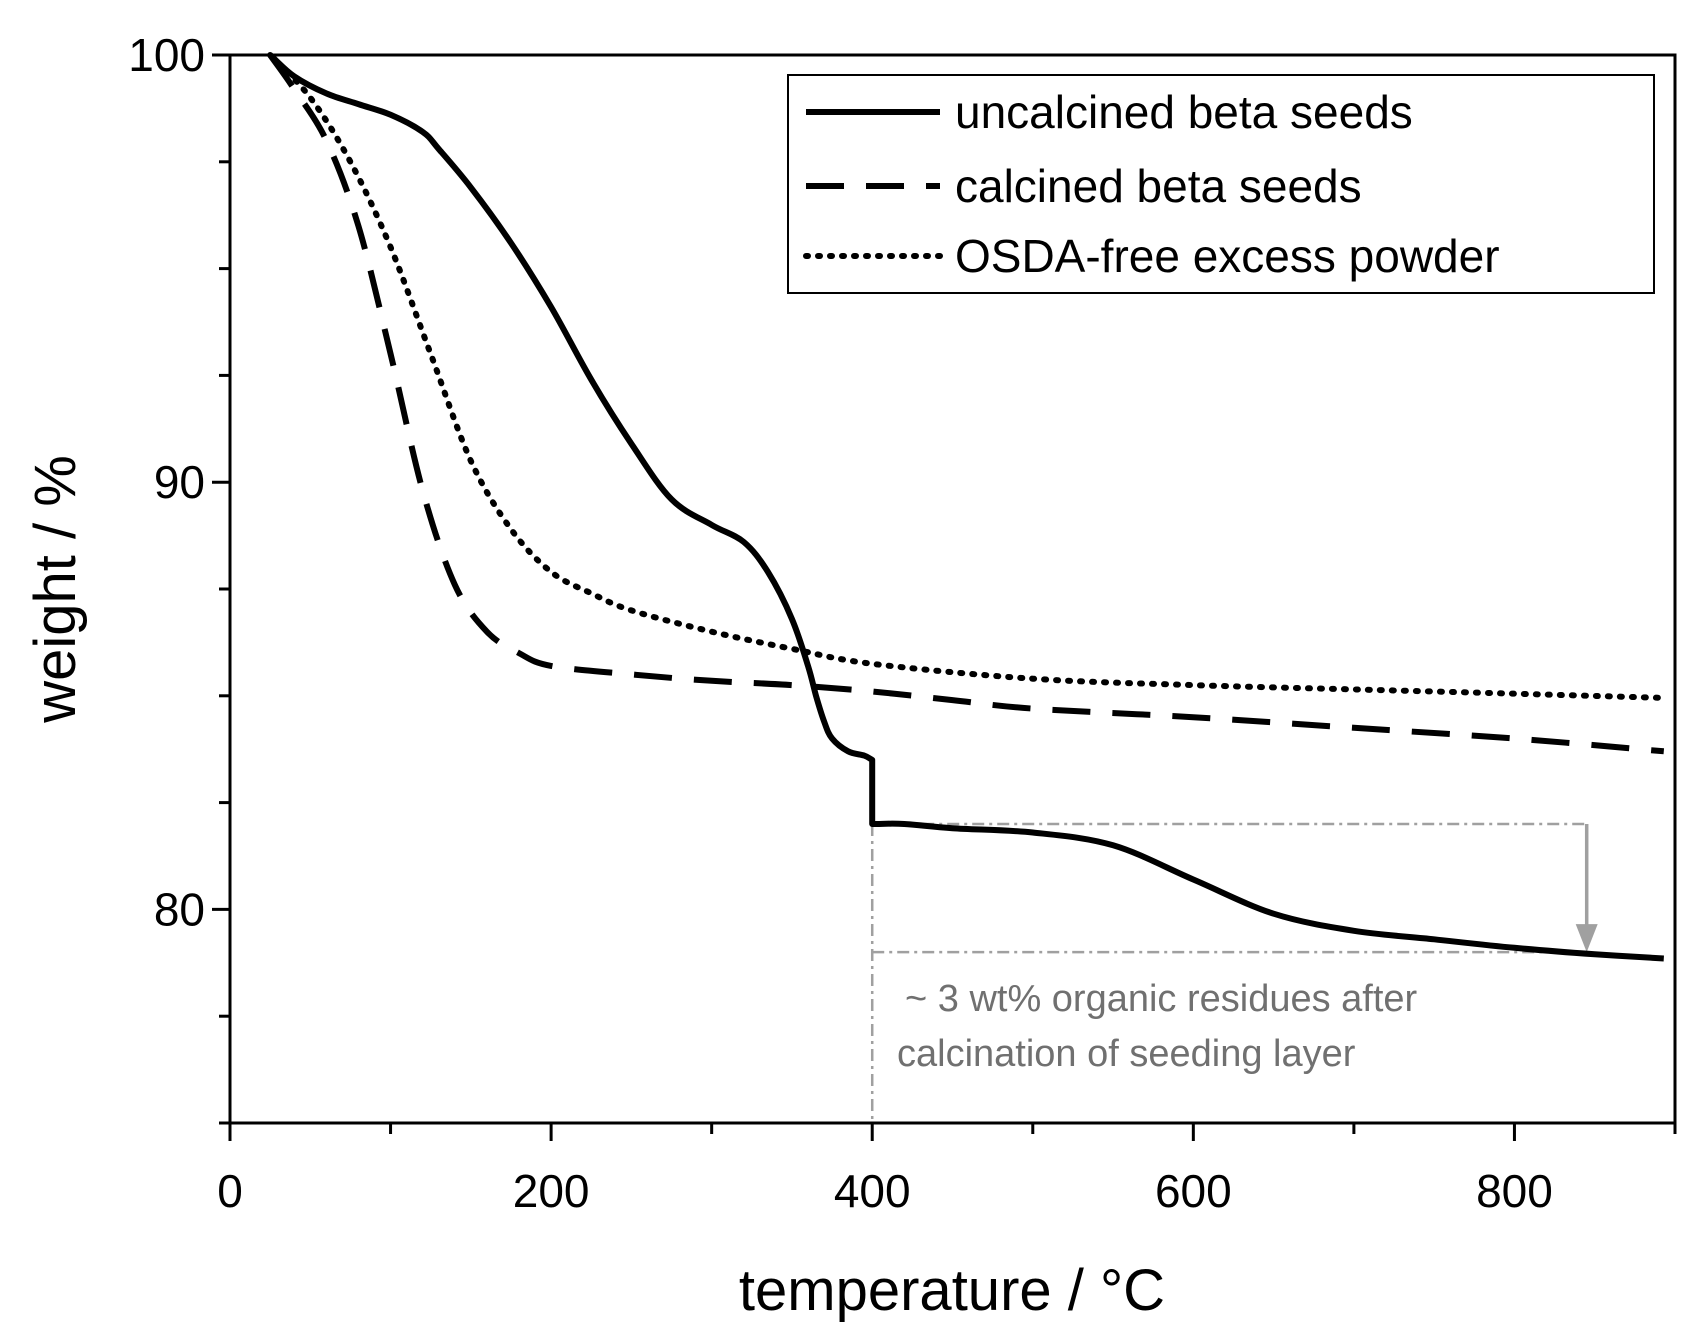 The width and height of the screenshot is (1697, 1336). What do you see at coordinates (1514, 1191) in the screenshot?
I see `x-tick-label-800: 800` at bounding box center [1514, 1191].